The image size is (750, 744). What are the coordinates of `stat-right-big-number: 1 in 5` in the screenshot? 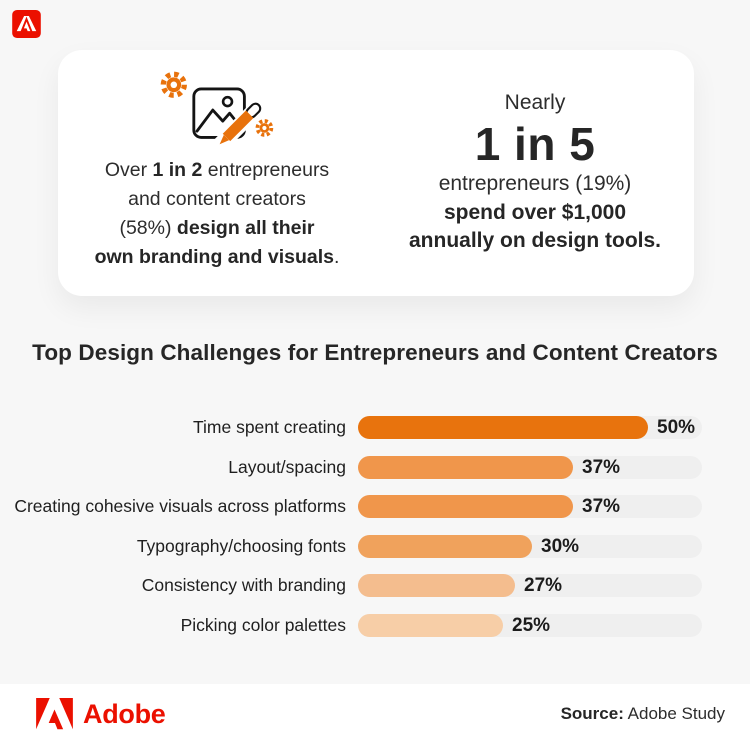 It's located at (535, 144).